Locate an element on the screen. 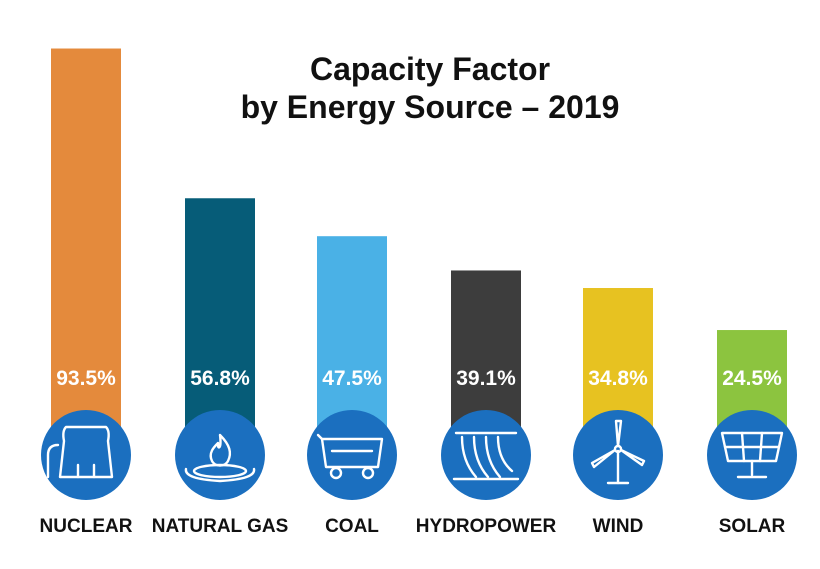  bar-natural-gas is located at coordinates (220, 319).